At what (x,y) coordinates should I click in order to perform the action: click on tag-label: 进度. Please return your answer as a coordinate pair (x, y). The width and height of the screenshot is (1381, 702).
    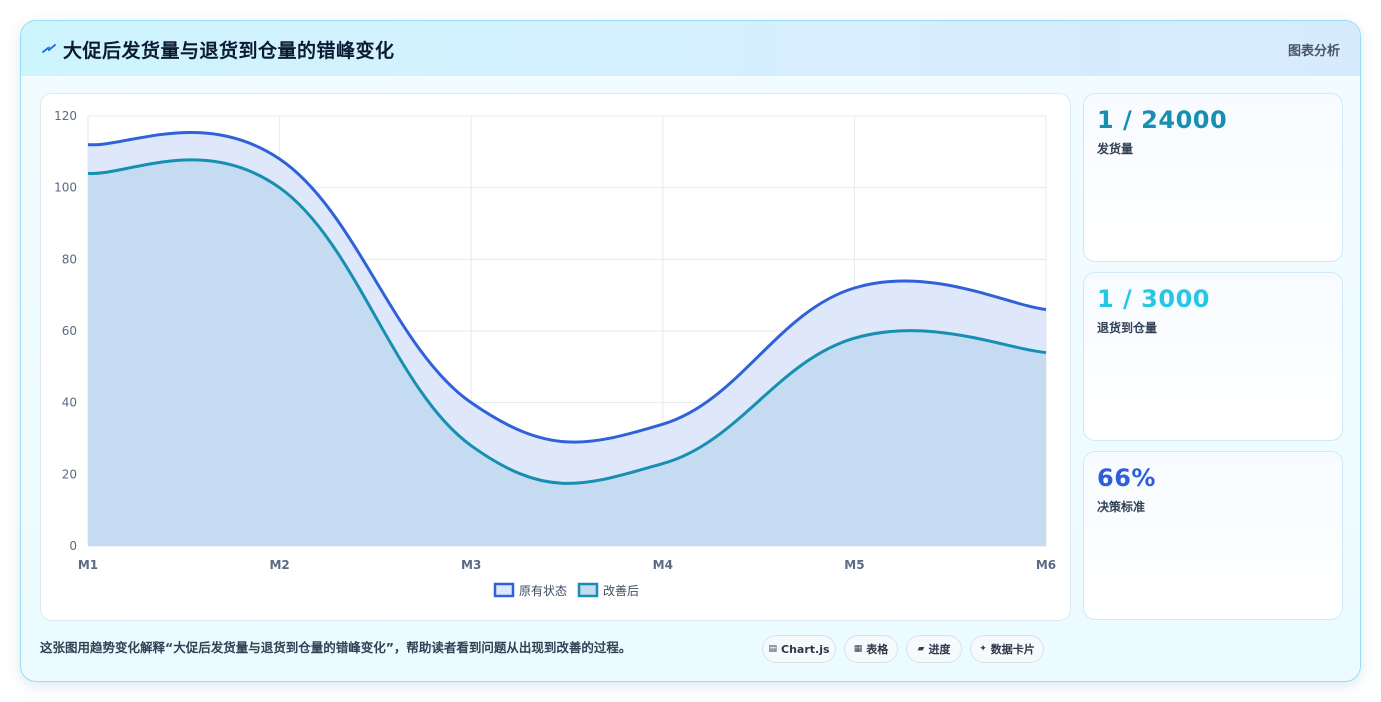
    Looking at the image, I should click on (939, 649).